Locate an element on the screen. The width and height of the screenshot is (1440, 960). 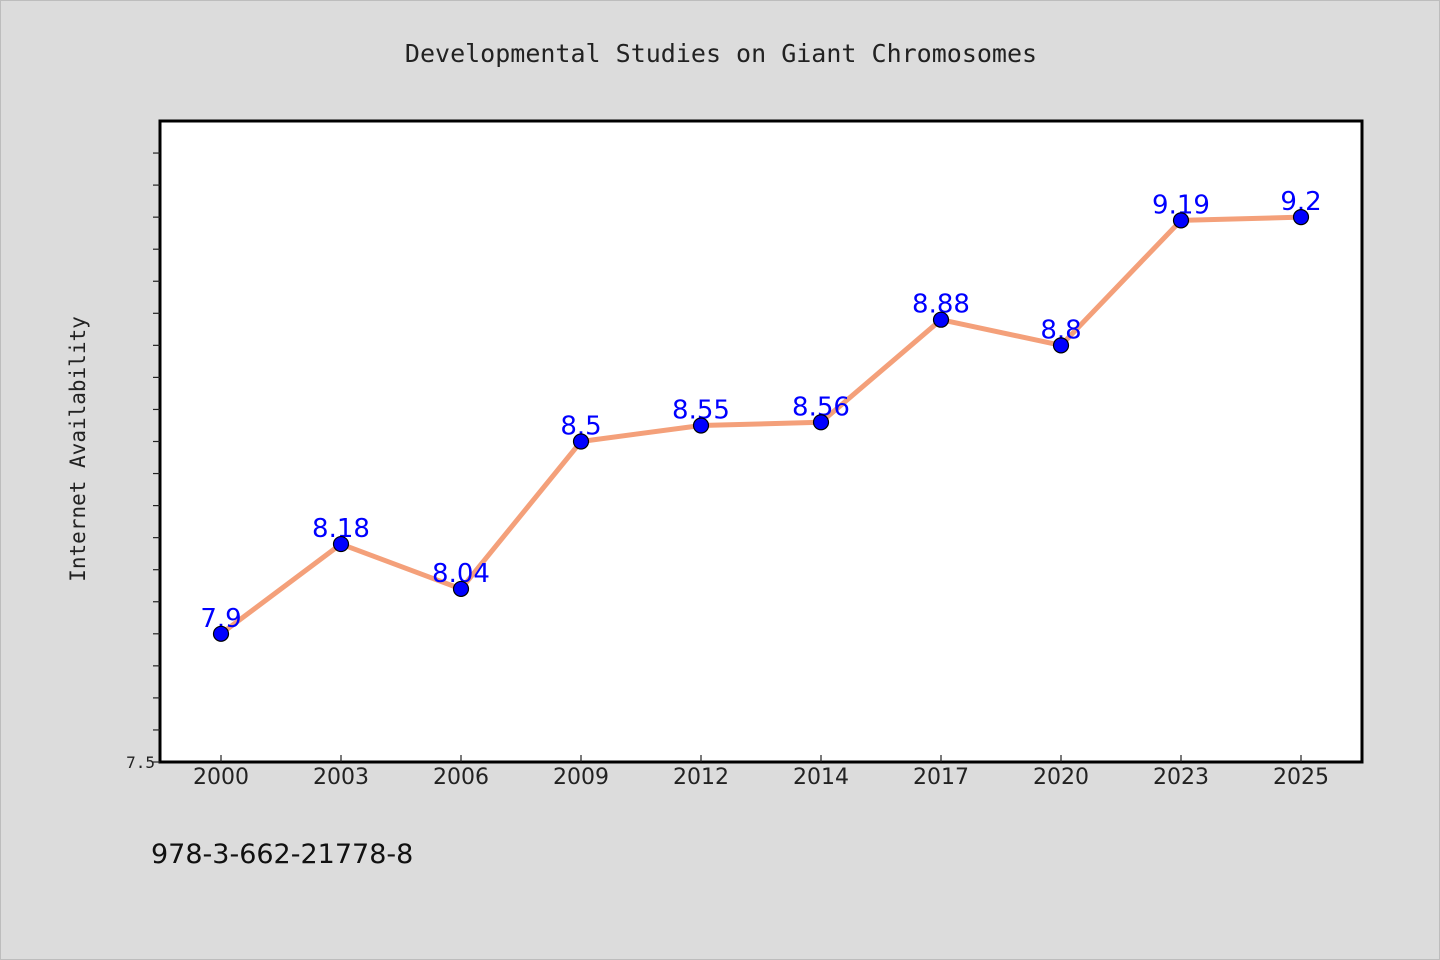
x-tick-label: 2012 is located at coordinates (701, 777).